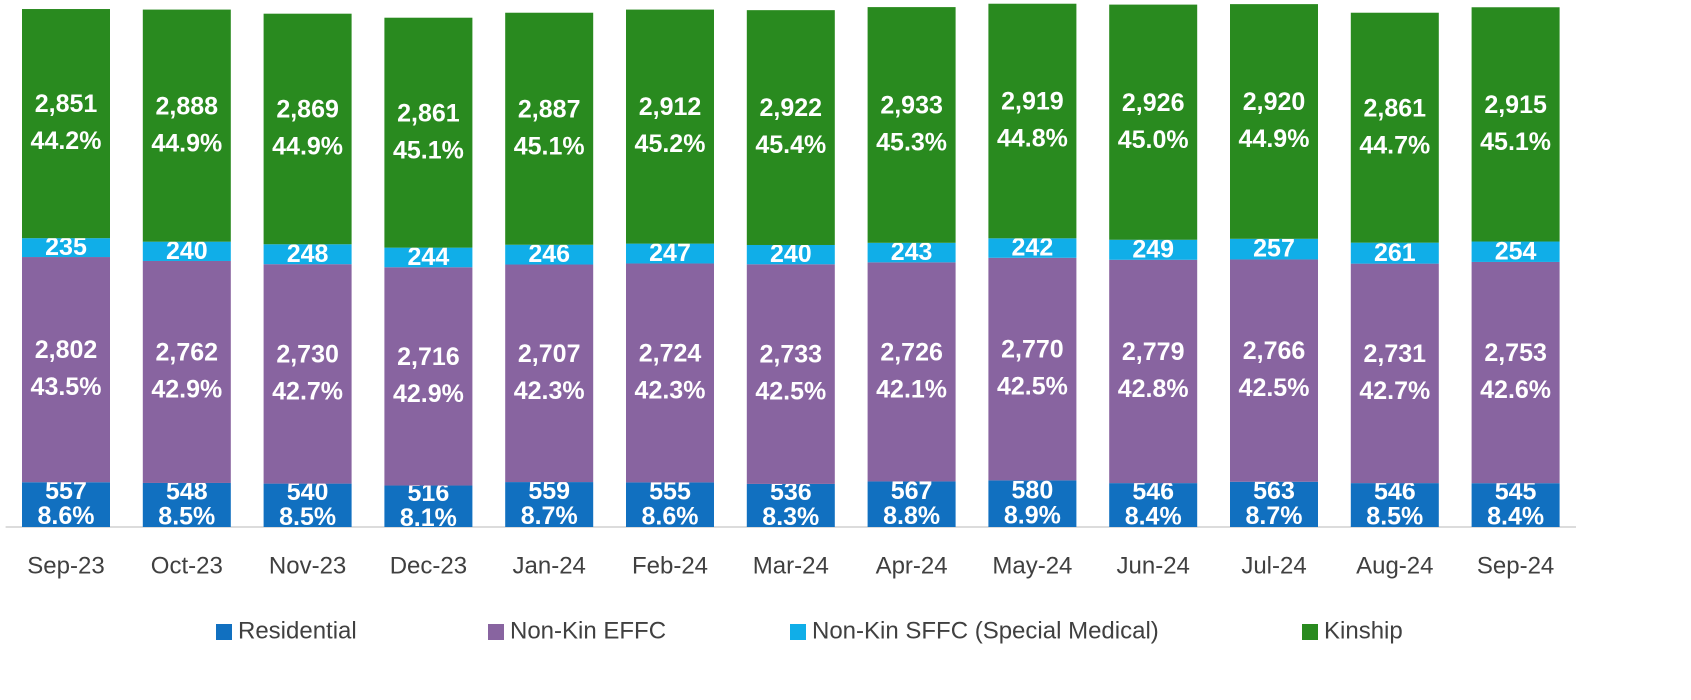 The height and width of the screenshot is (700, 1691). Describe the element at coordinates (1394, 565) in the screenshot. I see `x-tick-label: Aug-24` at that location.